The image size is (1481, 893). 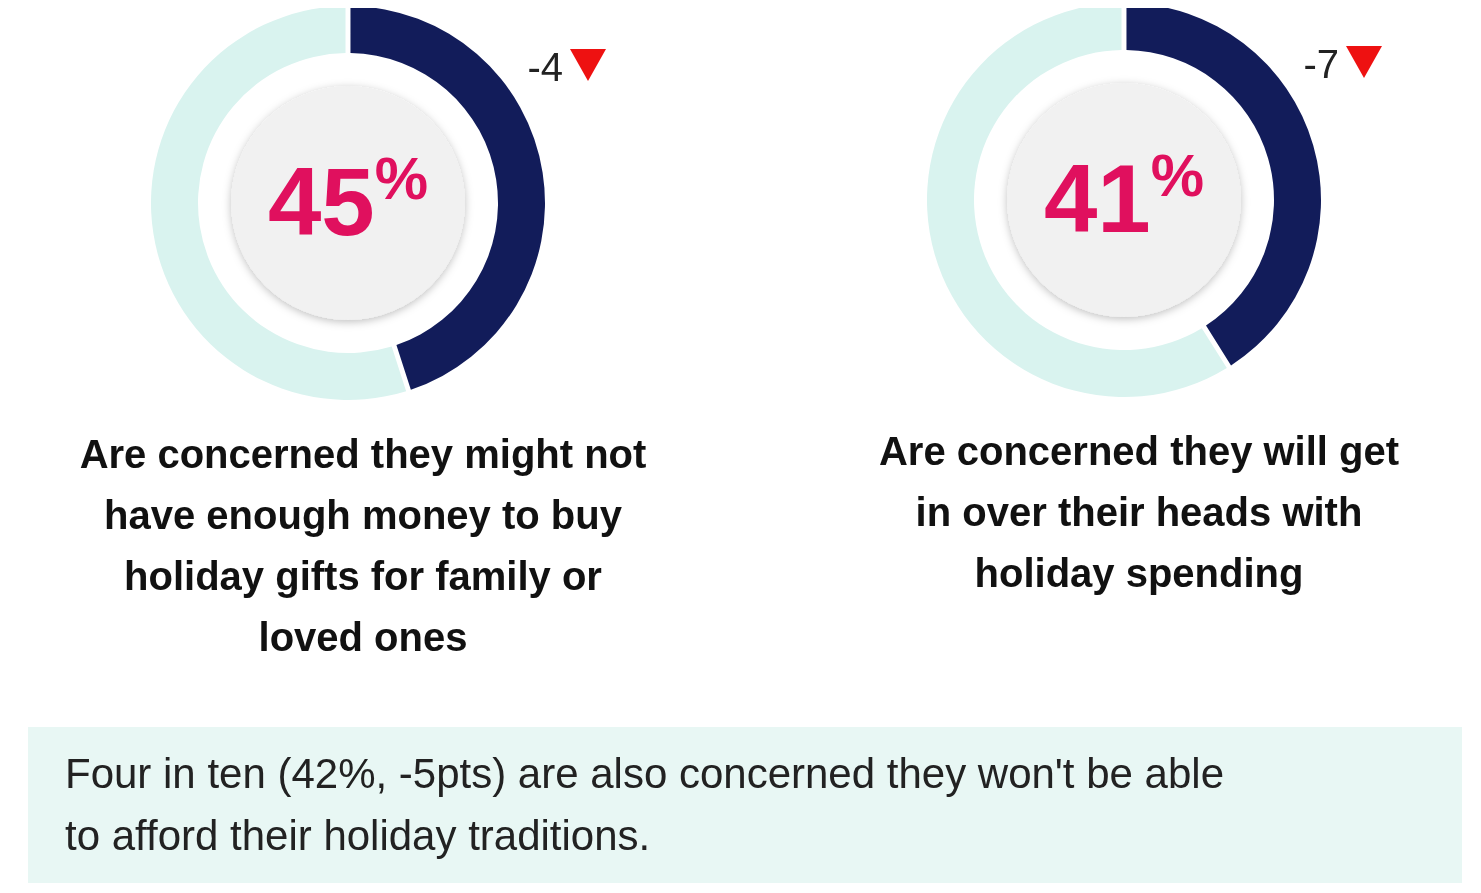 What do you see at coordinates (363, 545) in the screenshot?
I see `text: Are concerned they might not have enough money to buy holiday gifts for family or loved ones` at bounding box center [363, 545].